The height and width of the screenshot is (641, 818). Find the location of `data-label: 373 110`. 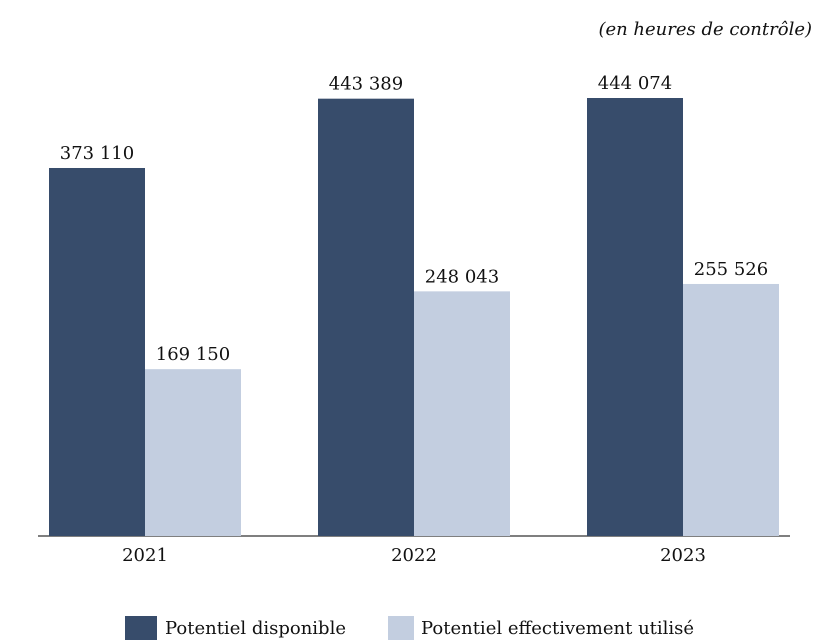

data-label: 373 110 is located at coordinates (97, 153).